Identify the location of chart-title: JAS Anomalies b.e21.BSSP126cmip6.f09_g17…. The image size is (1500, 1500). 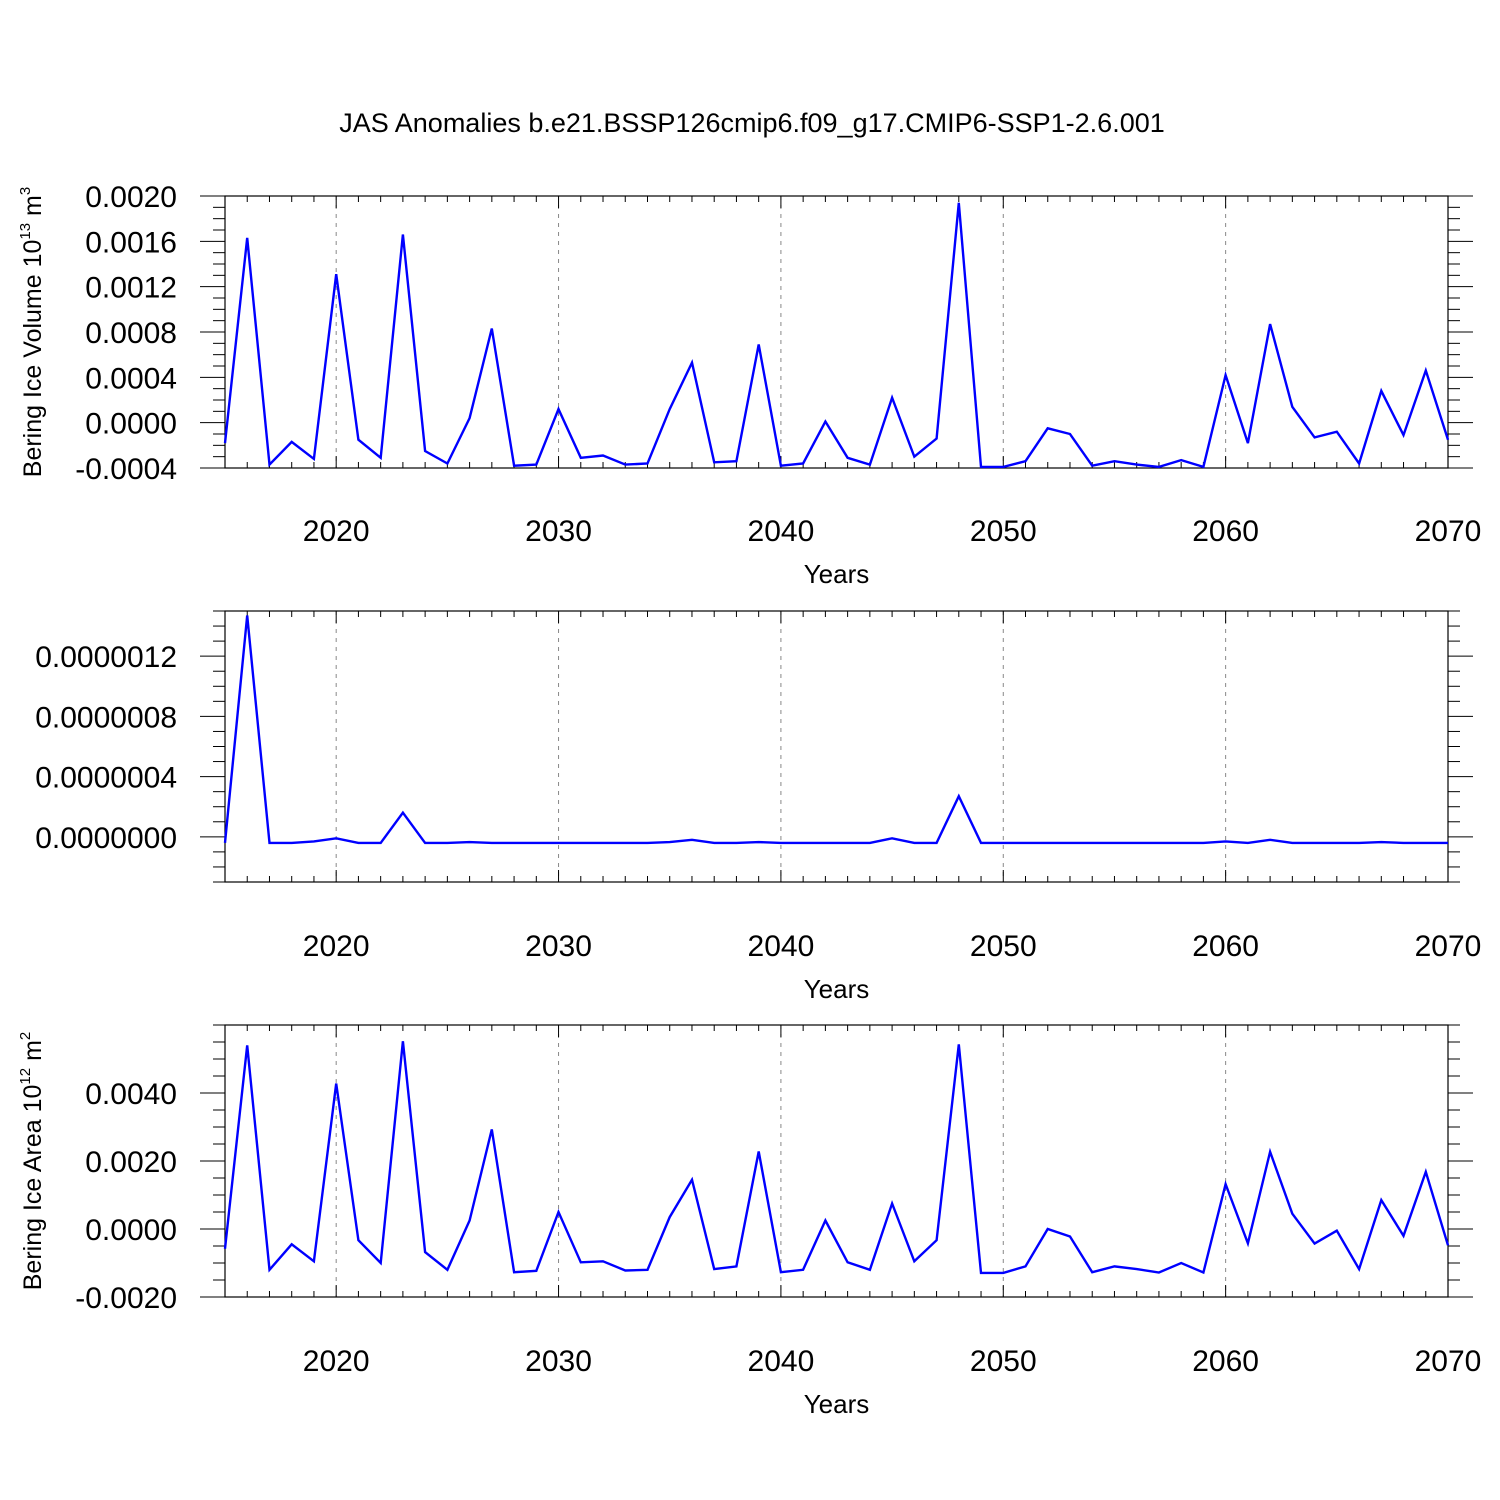
(752, 123).